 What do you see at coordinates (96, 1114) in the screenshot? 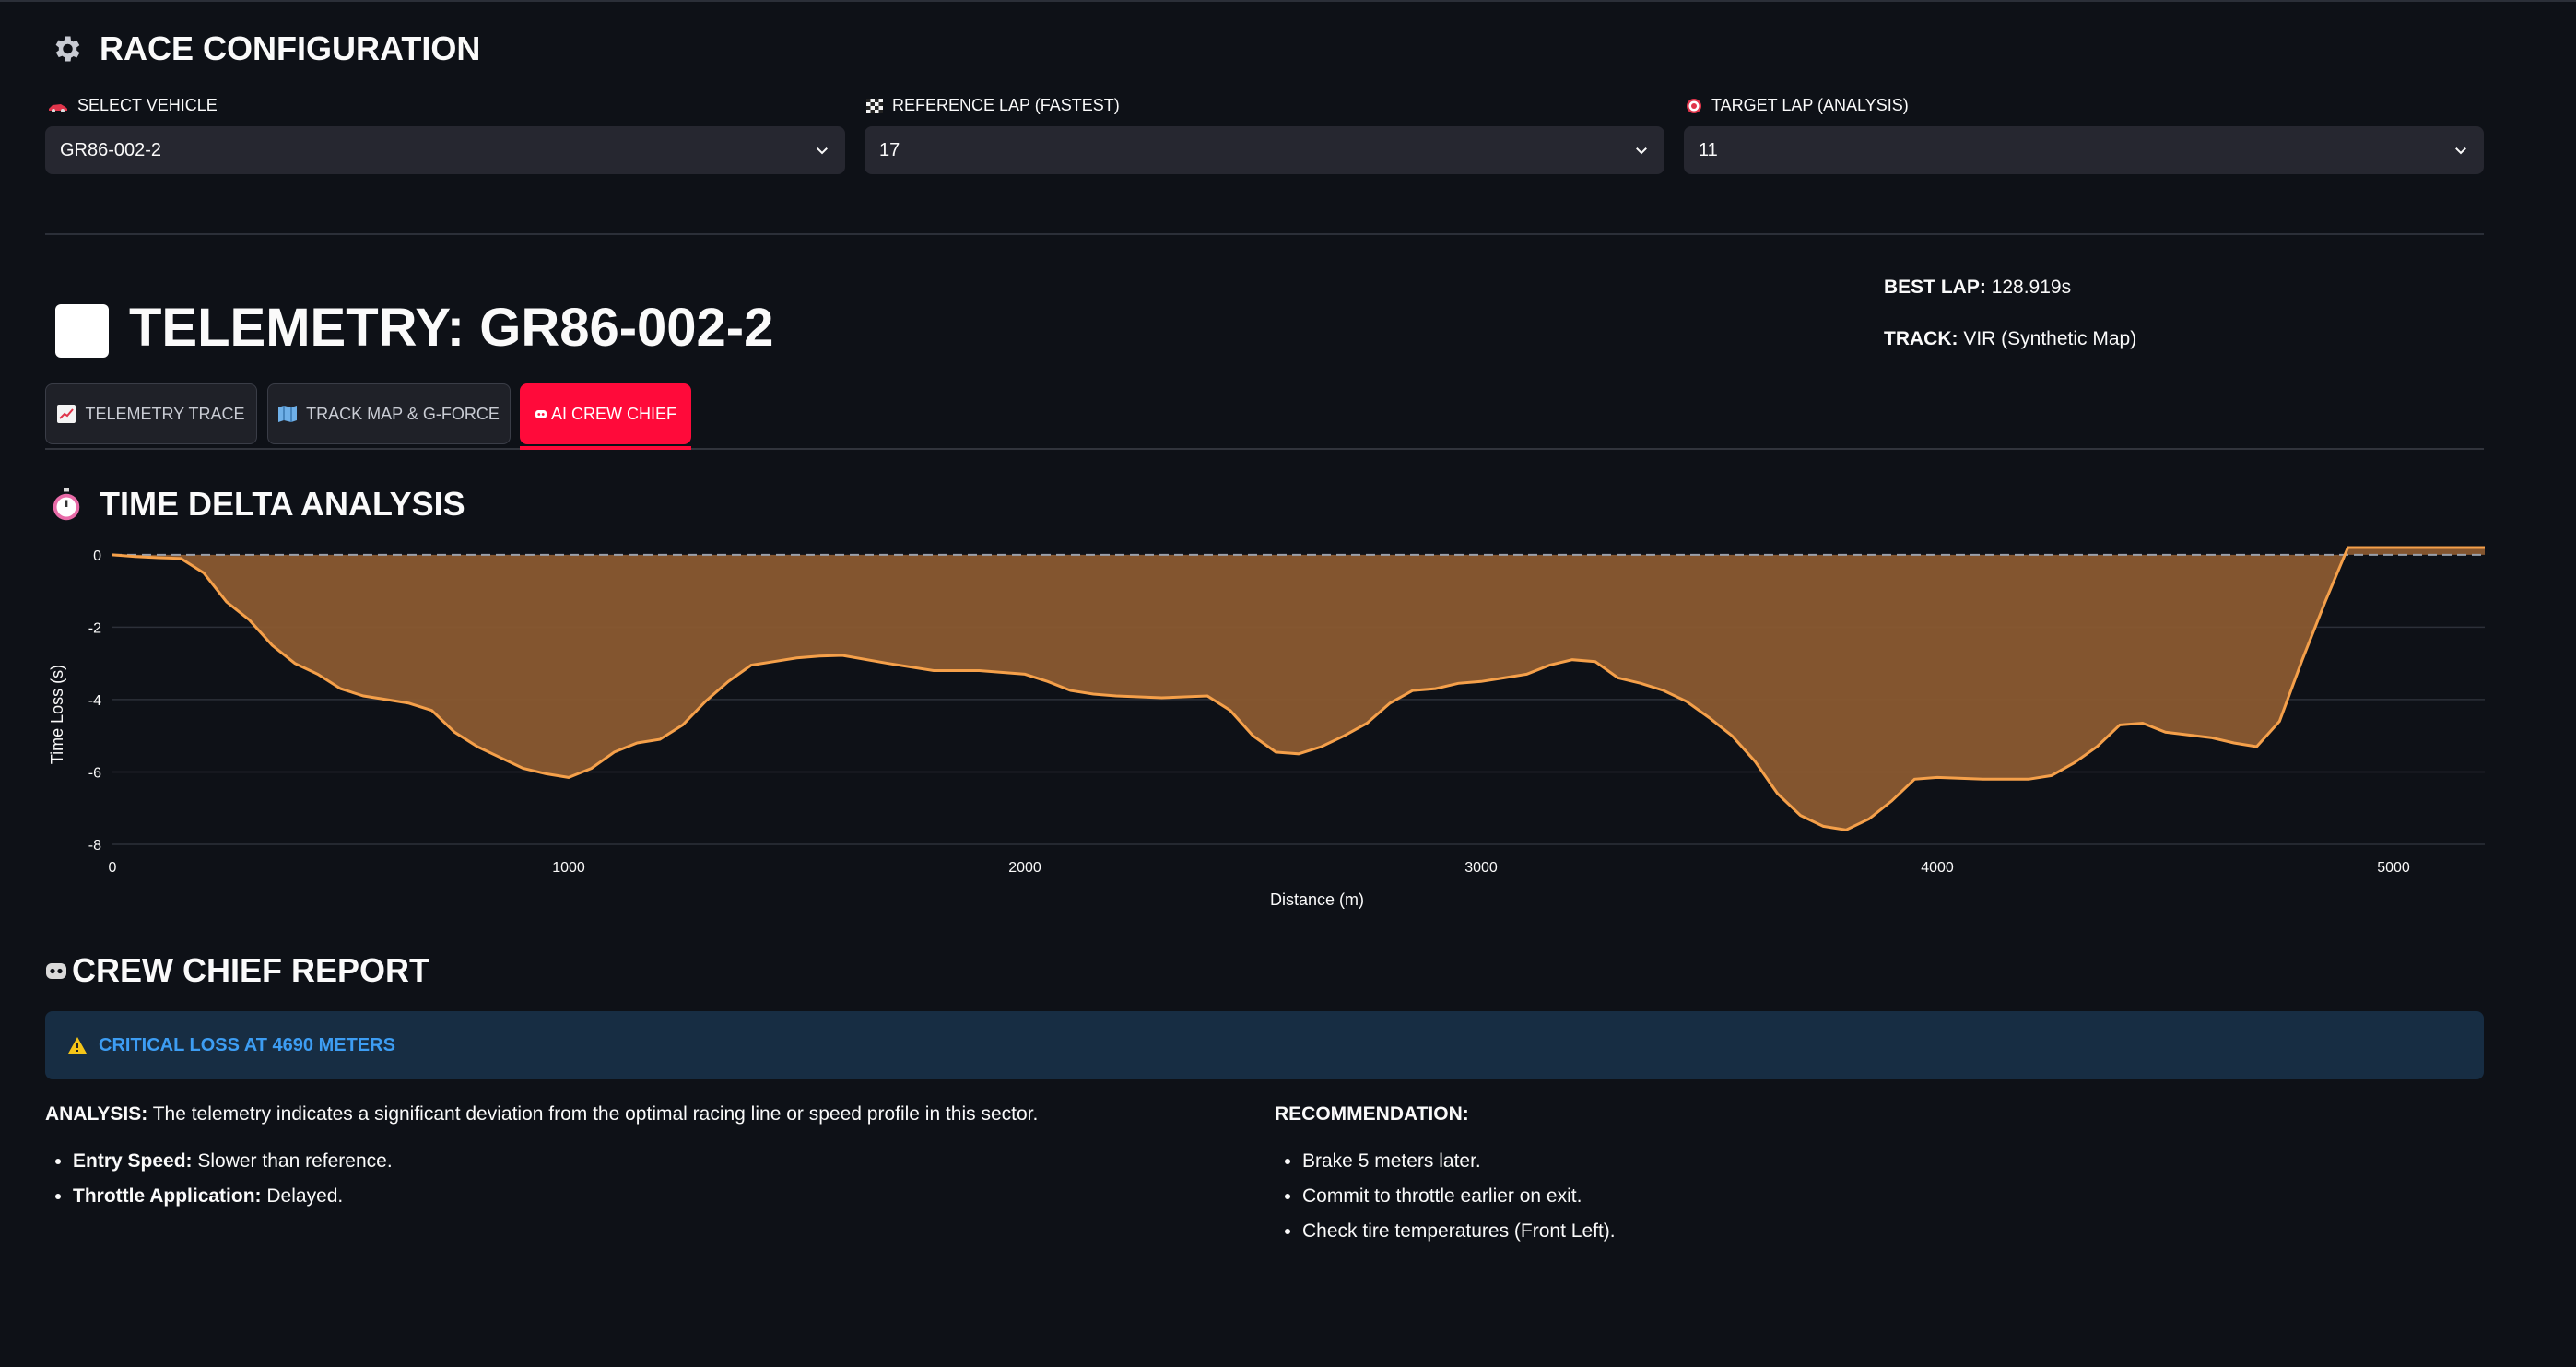
I see `analysis-label: ANALYSIS:` at bounding box center [96, 1114].